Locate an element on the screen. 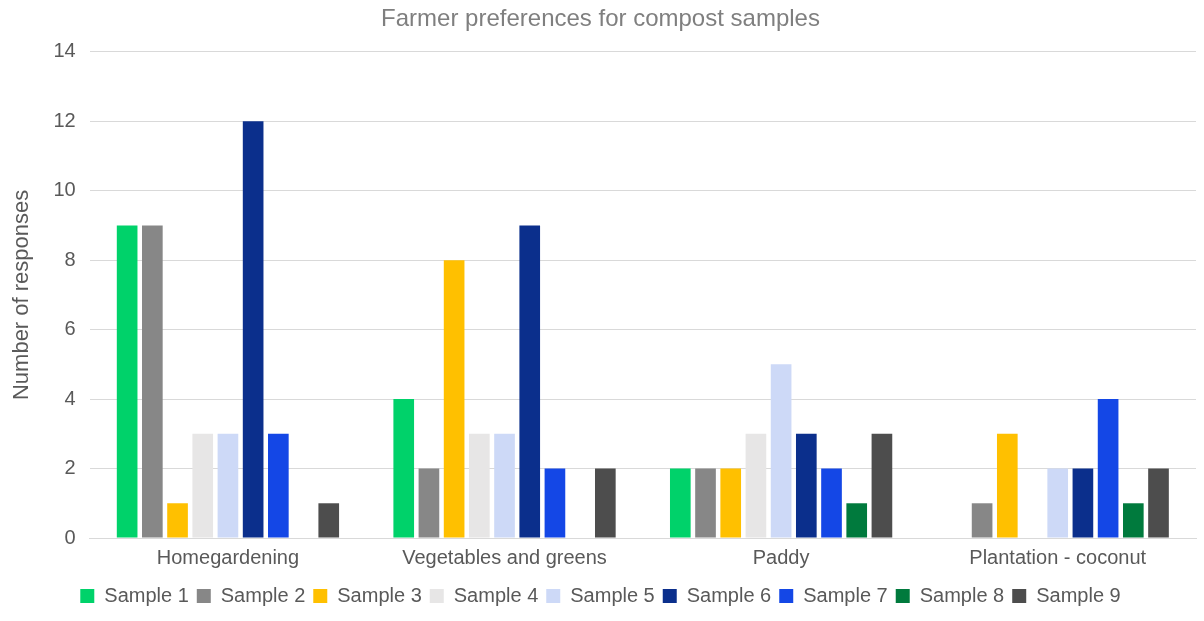 This screenshot has width=1204, height=621. chart-title: Farmer preferences for compost samples is located at coordinates (600, 18).